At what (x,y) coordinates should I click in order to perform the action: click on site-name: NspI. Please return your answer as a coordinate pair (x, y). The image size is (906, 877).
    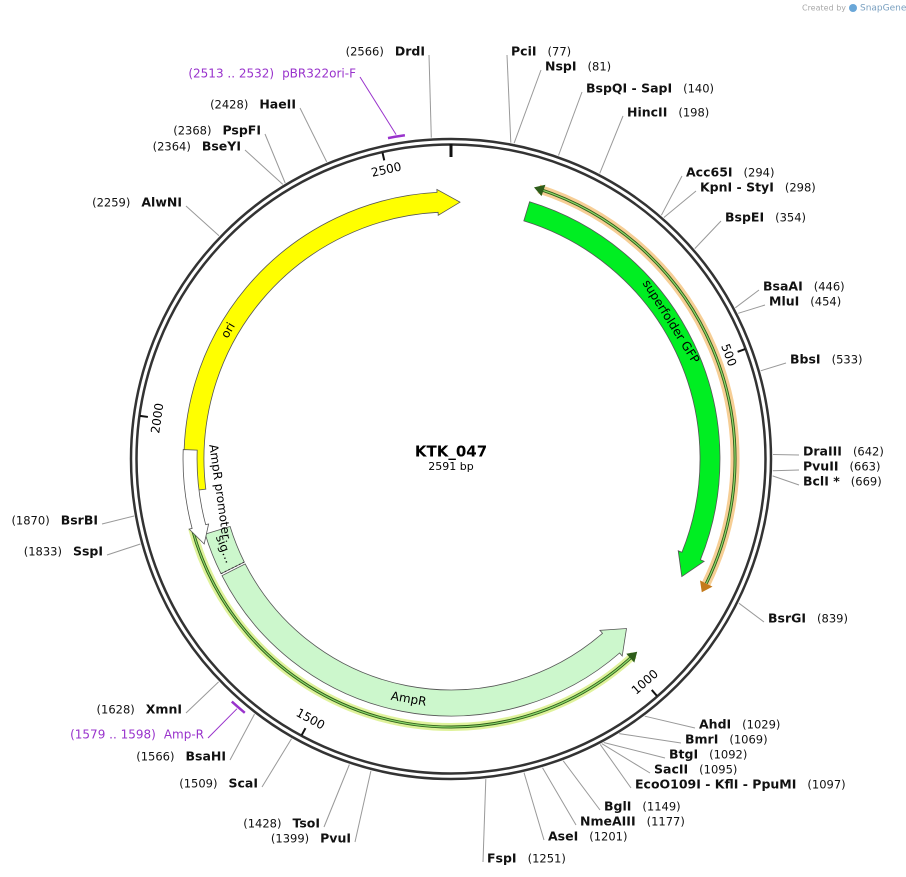
    Looking at the image, I should click on (561, 66).